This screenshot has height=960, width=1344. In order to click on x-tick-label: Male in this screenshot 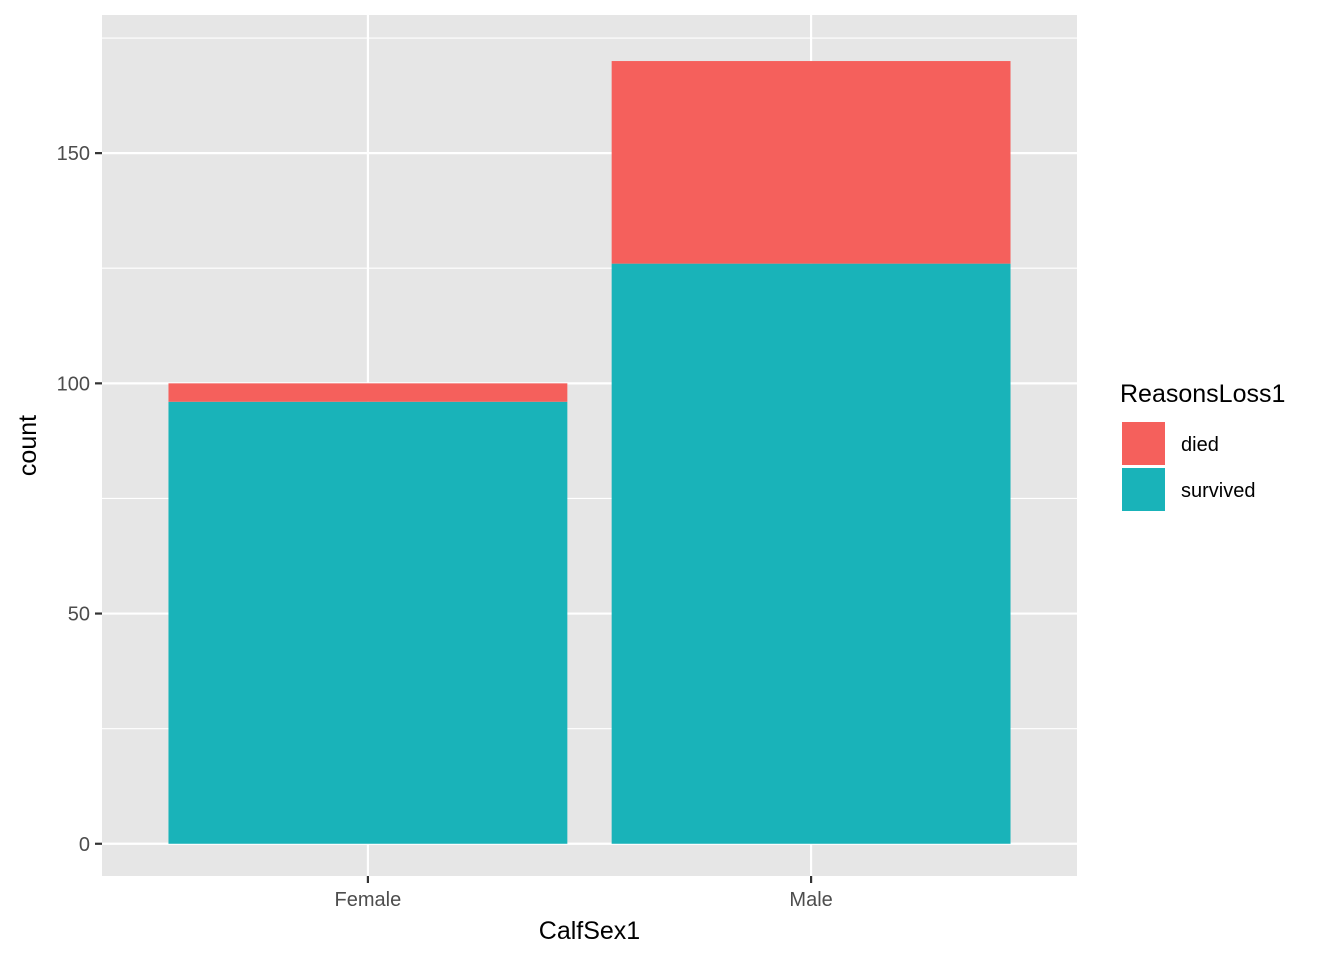, I will do `click(810, 900)`.